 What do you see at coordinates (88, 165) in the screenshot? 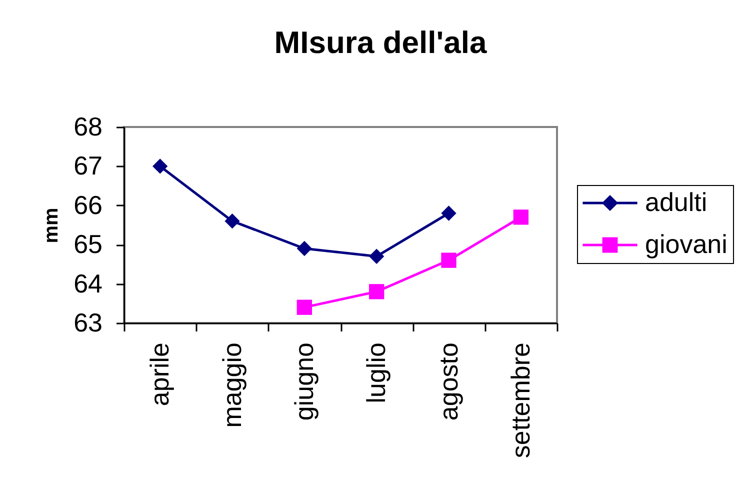
I see `y-tick-label: 67` at bounding box center [88, 165].